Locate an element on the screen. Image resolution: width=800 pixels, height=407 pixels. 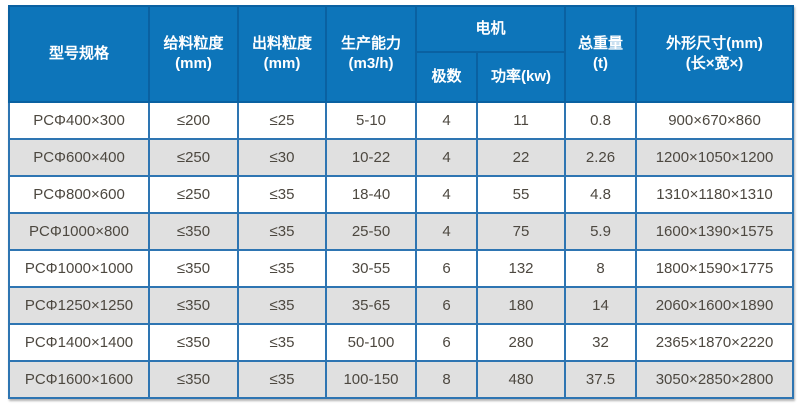
table-cell: 25-50 is located at coordinates (371, 231).